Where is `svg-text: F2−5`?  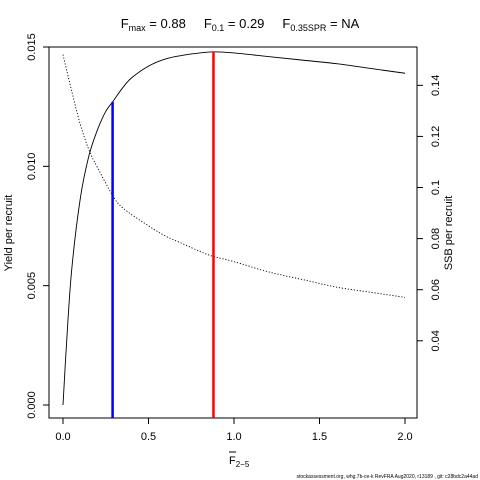 svg-text: F2−5 is located at coordinates (239, 462).